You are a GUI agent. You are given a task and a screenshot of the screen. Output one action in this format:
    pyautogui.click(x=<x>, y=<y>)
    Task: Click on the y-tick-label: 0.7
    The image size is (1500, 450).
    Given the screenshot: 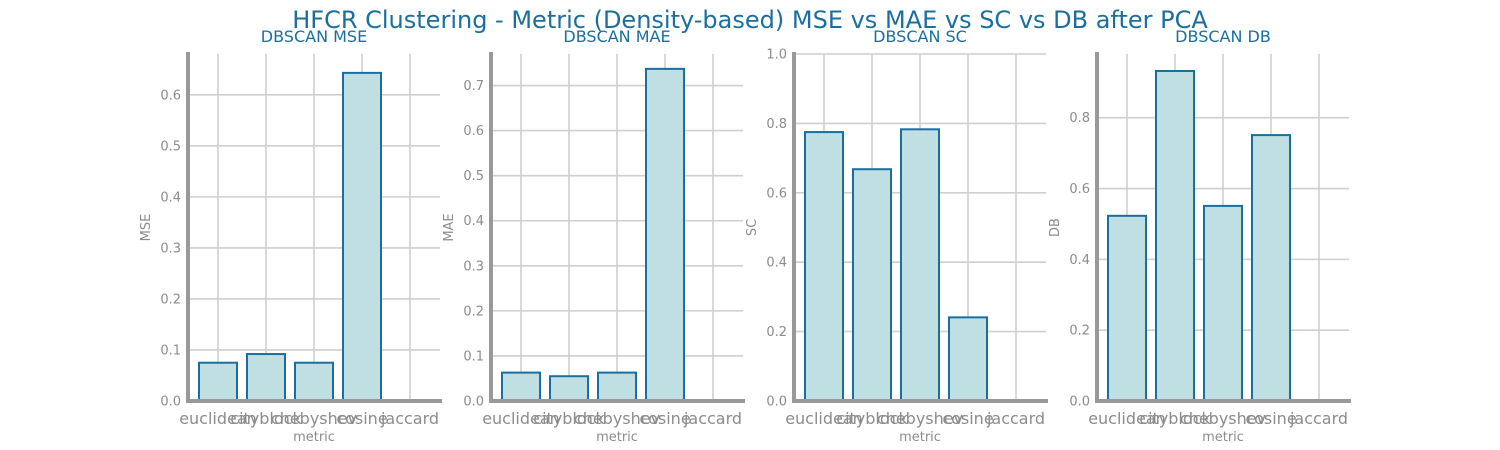 What is the action you would take?
    pyautogui.click(x=473, y=86)
    